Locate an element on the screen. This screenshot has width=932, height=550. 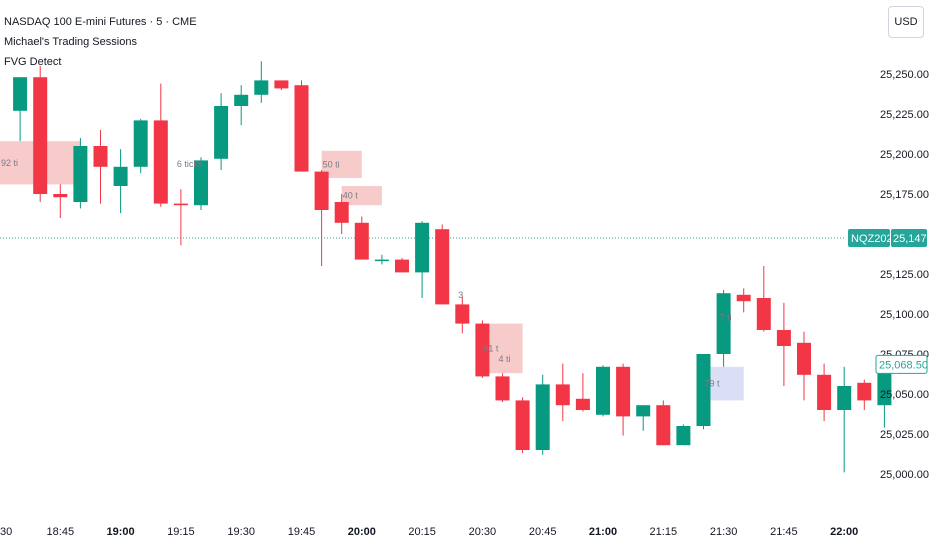
price-tick-label: 25,250.00 is located at coordinates (904, 75).